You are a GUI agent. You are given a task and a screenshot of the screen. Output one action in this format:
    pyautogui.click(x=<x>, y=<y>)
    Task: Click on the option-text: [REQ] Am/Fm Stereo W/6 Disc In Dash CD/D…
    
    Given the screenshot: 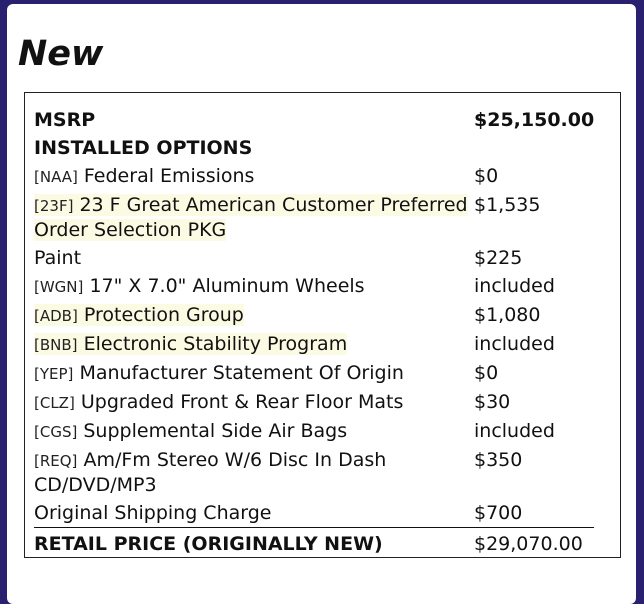 What is the action you would take?
    pyautogui.click(x=210, y=472)
    